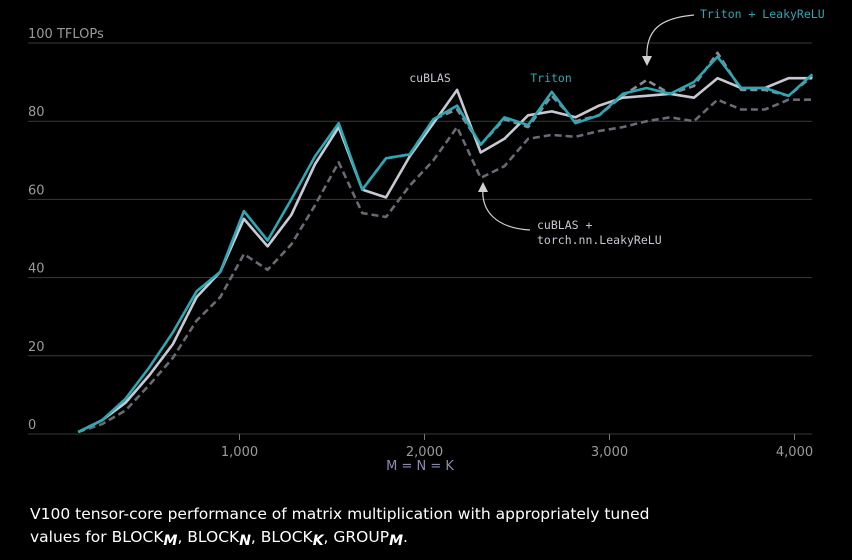 This screenshot has width=852, height=560. Describe the element at coordinates (66, 230) in the screenshot. I see `y-axis-ticks: 0 20 40 60 80 100 TFLOPs` at that location.